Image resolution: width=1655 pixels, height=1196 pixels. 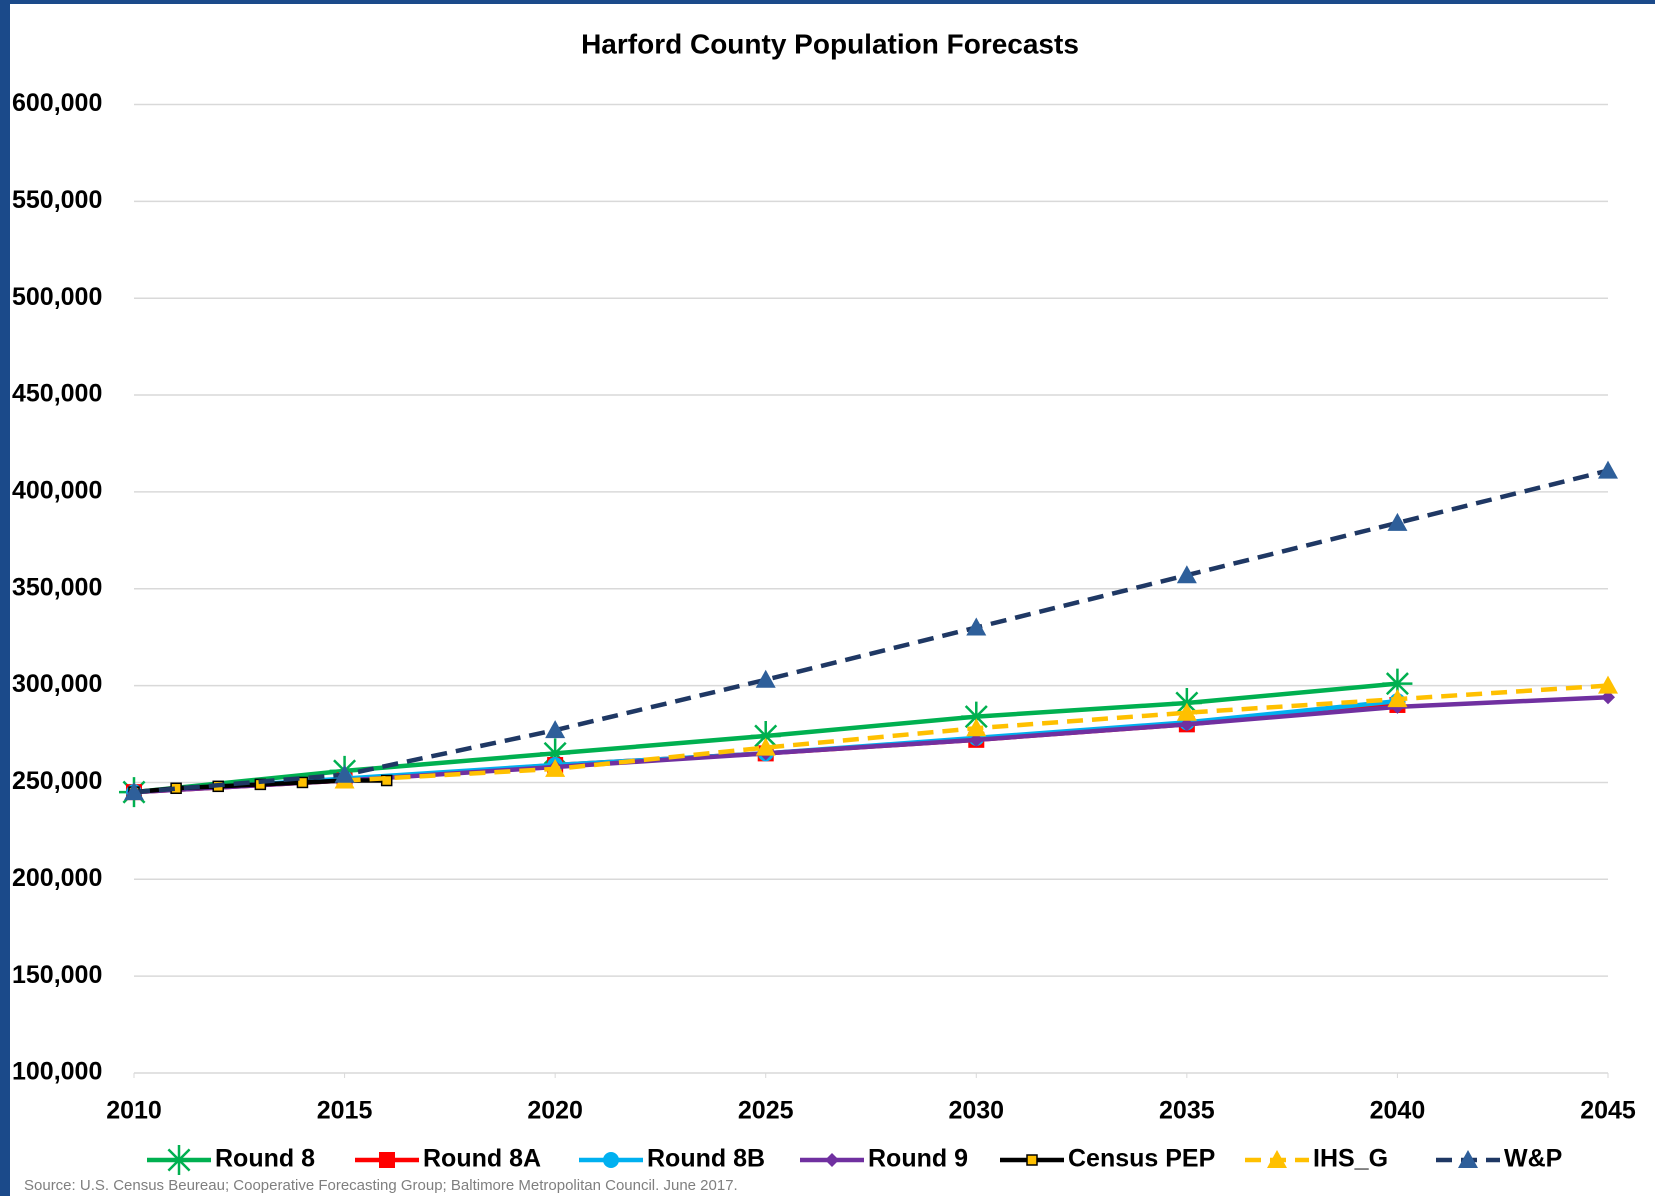 I want to click on legend-label: W&P, so click(x=1533, y=1159).